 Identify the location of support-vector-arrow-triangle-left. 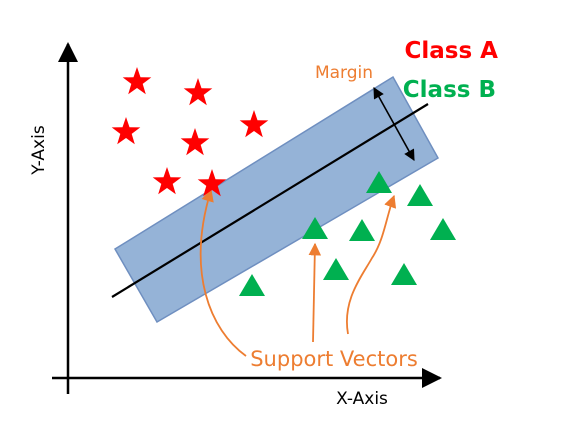
(315, 292).